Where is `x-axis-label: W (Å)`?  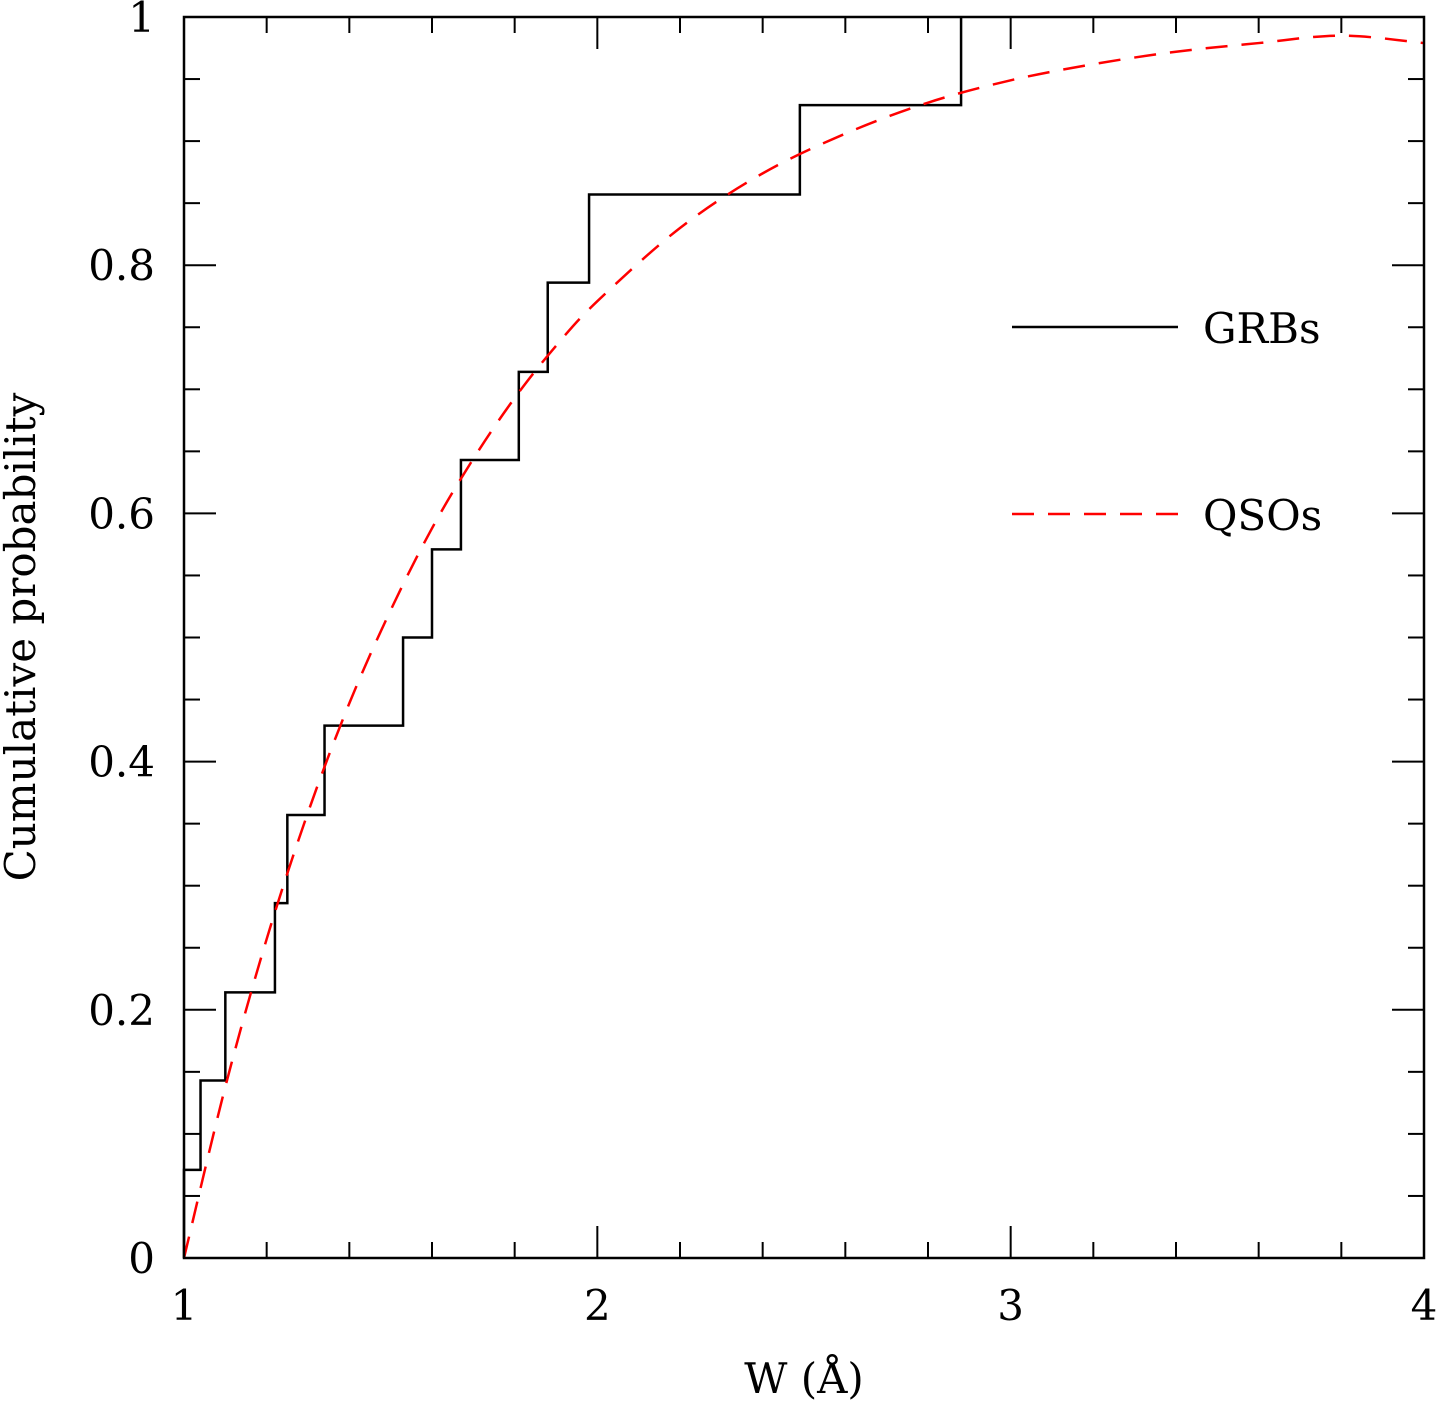
x-axis-label: W (Å) is located at coordinates (804, 1378).